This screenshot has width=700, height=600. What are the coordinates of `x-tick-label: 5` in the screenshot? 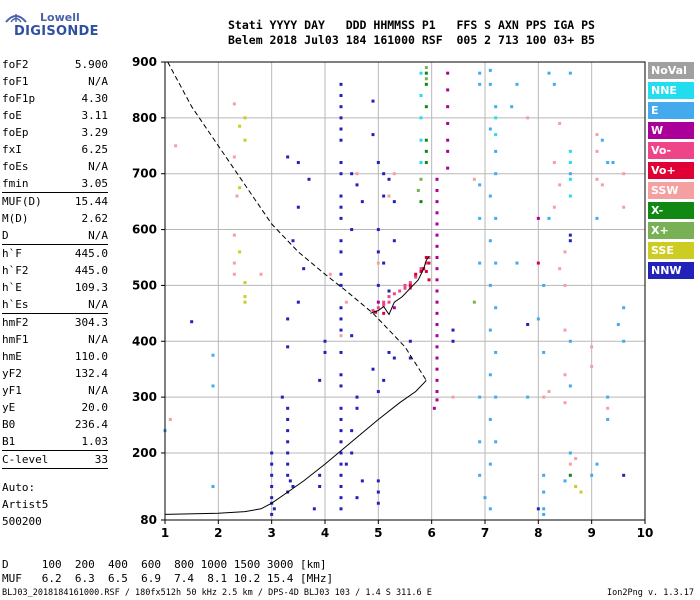 It's located at (378, 533).